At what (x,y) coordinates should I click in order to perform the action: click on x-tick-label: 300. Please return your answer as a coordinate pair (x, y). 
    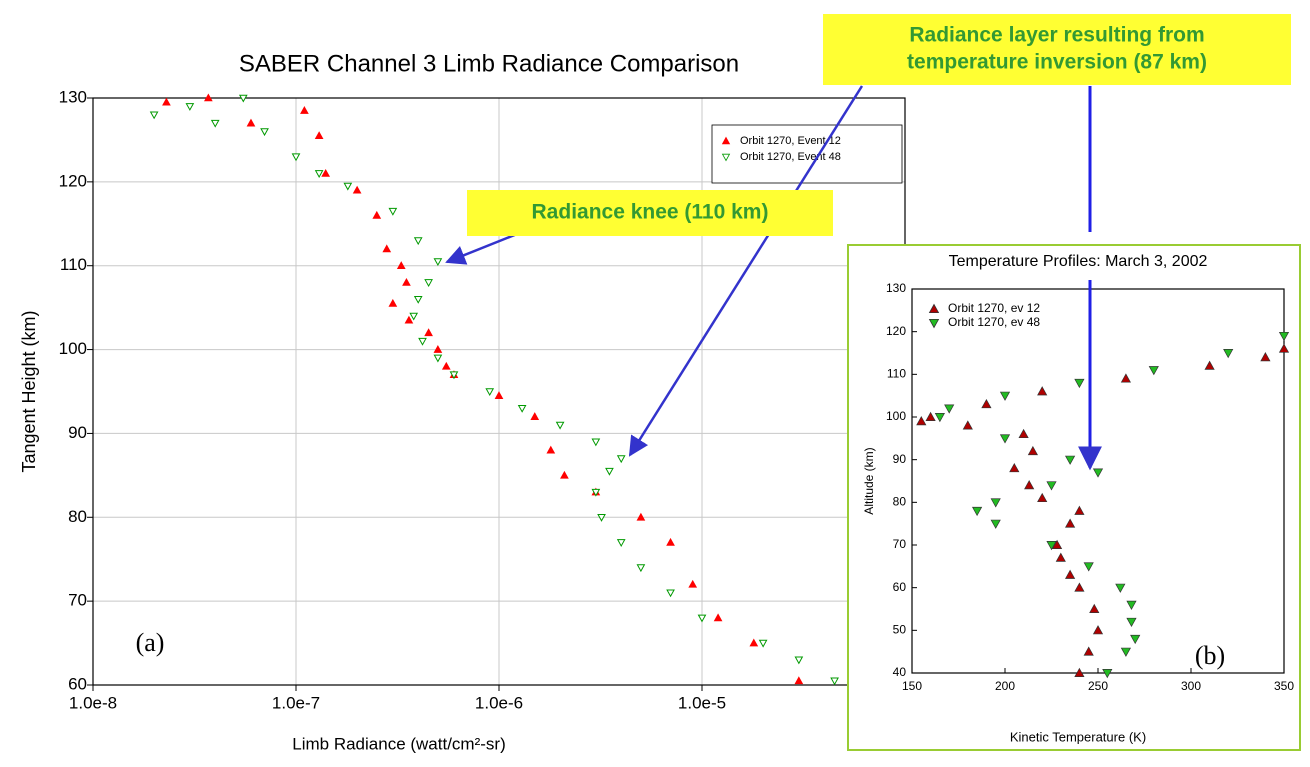
    Looking at the image, I should click on (1191, 686).